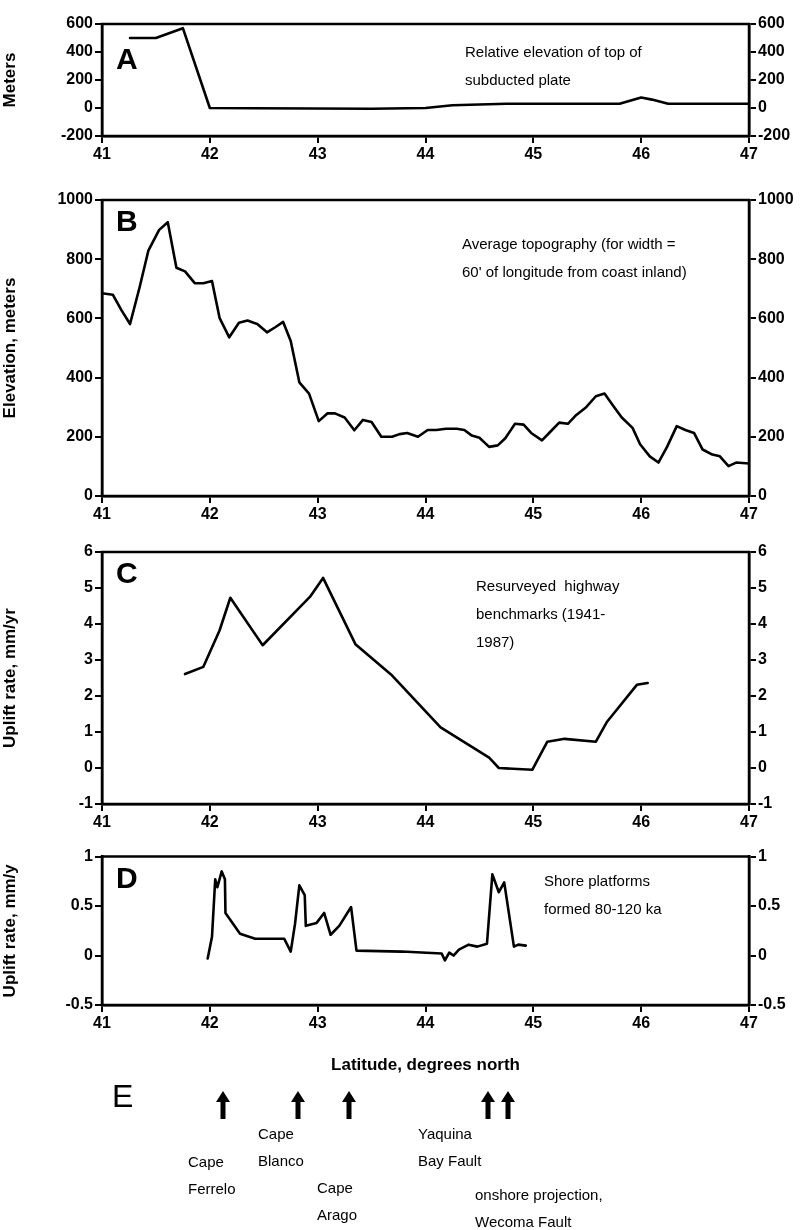  Describe the element at coordinates (603, 894) in the screenshot. I see `annotation: Shore platforms formed 80-120 ka` at that location.